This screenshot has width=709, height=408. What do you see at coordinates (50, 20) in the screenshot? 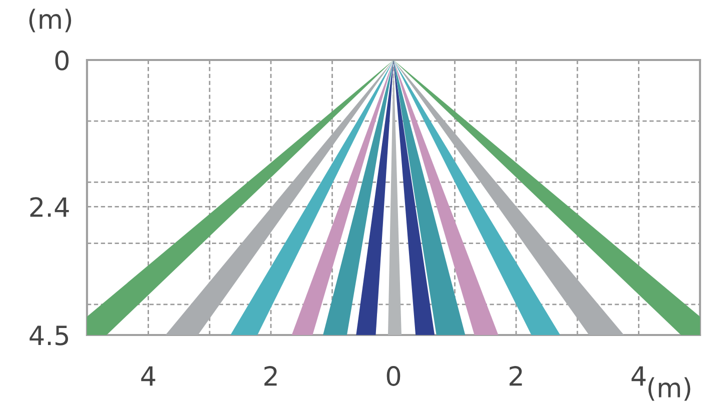
I see `y-axis-title: (m)` at bounding box center [50, 20].